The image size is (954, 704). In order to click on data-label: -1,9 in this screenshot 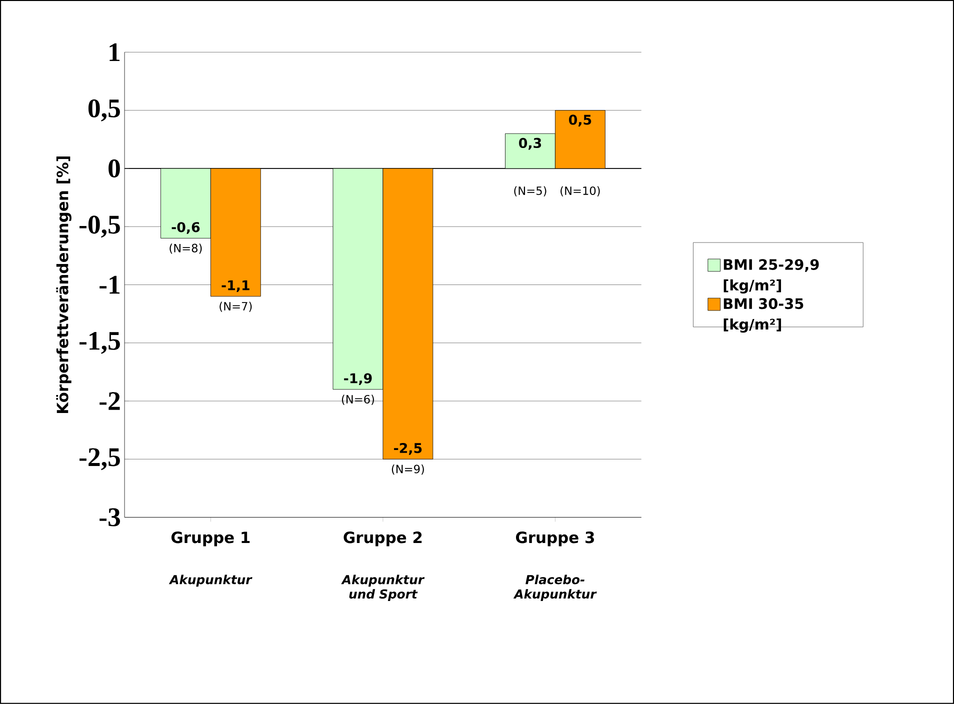, I will do `click(358, 379)`.